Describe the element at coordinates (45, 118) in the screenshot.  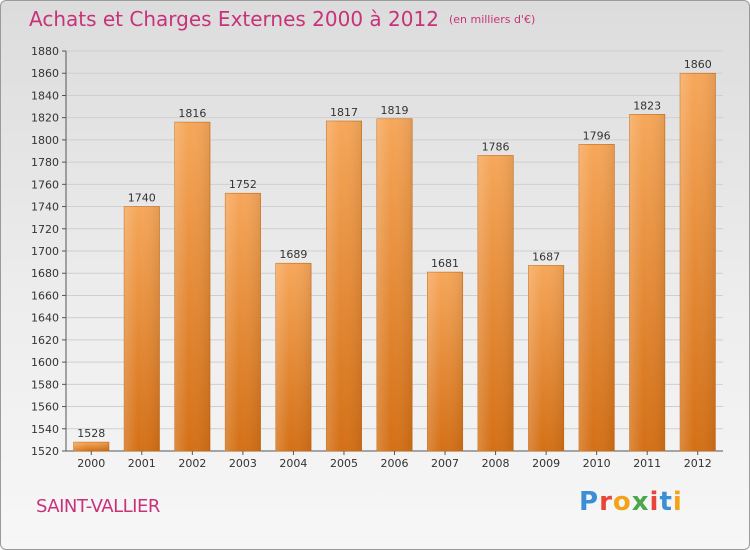
I see `y-tick-label: 1820` at that location.